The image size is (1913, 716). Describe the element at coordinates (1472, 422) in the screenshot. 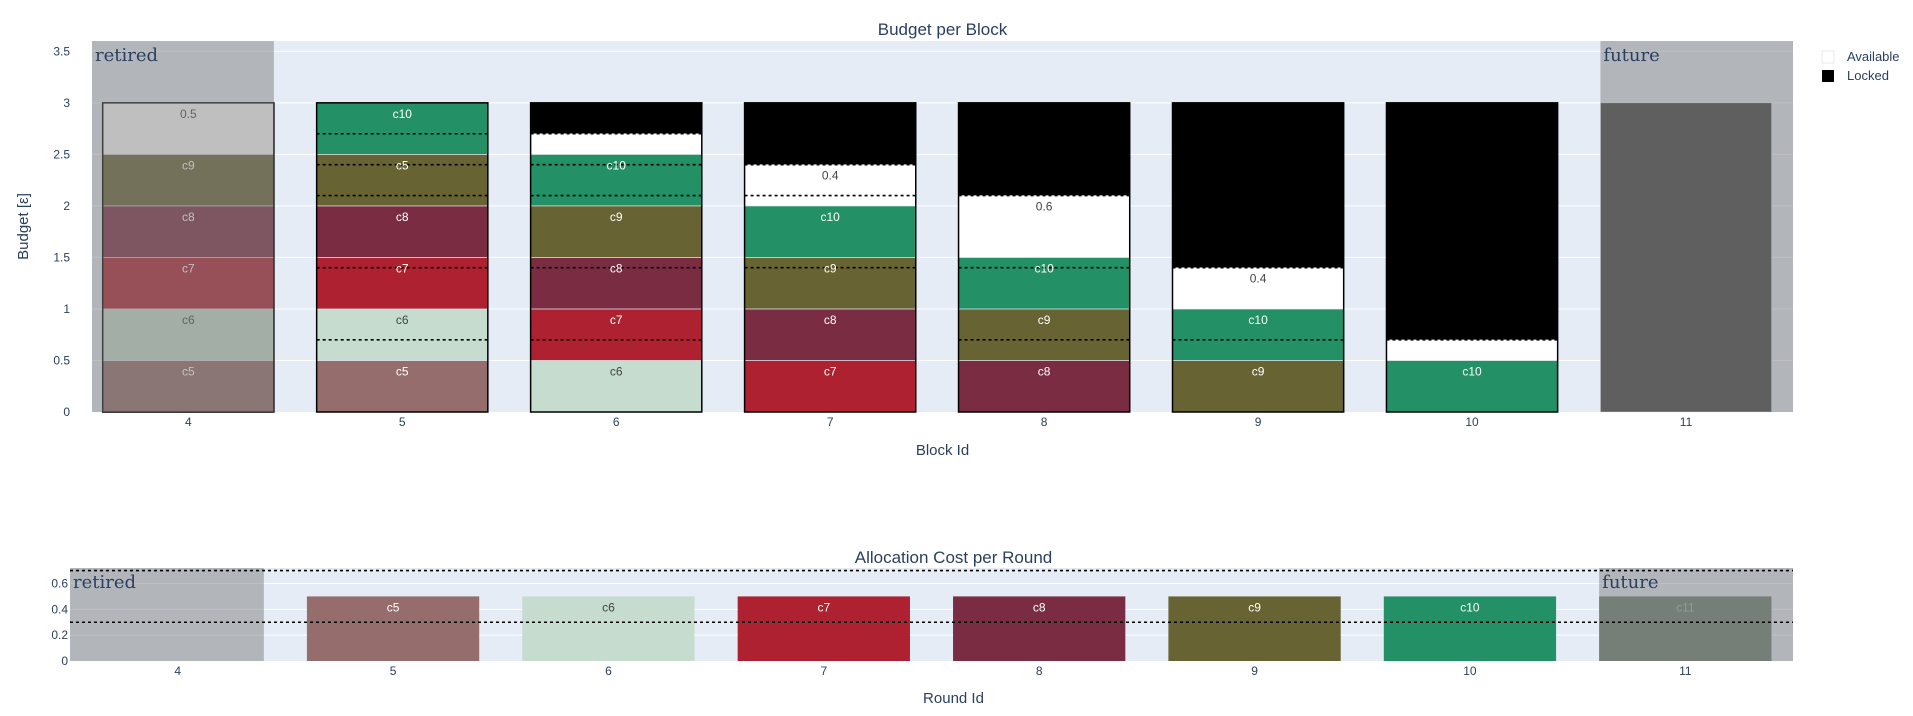

I see `top-x-tick-label: 10` at that location.